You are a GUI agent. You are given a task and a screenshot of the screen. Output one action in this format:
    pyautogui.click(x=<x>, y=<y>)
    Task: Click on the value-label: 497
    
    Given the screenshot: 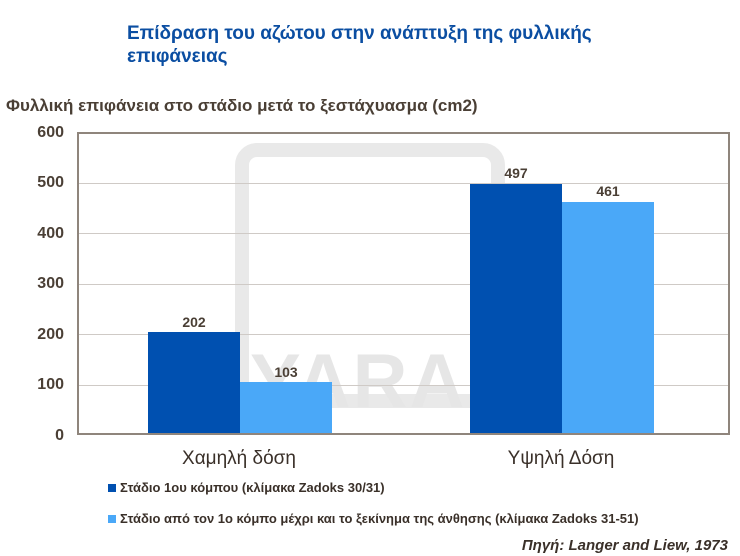 What is the action you would take?
    pyautogui.click(x=516, y=173)
    